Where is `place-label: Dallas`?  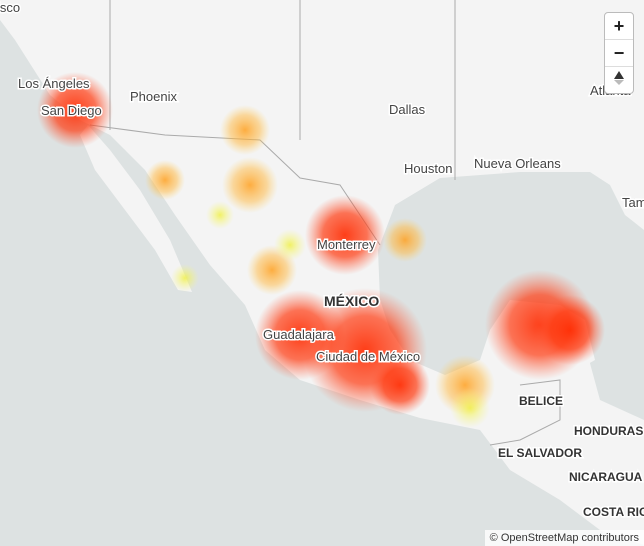 place-label: Dallas is located at coordinates (407, 109).